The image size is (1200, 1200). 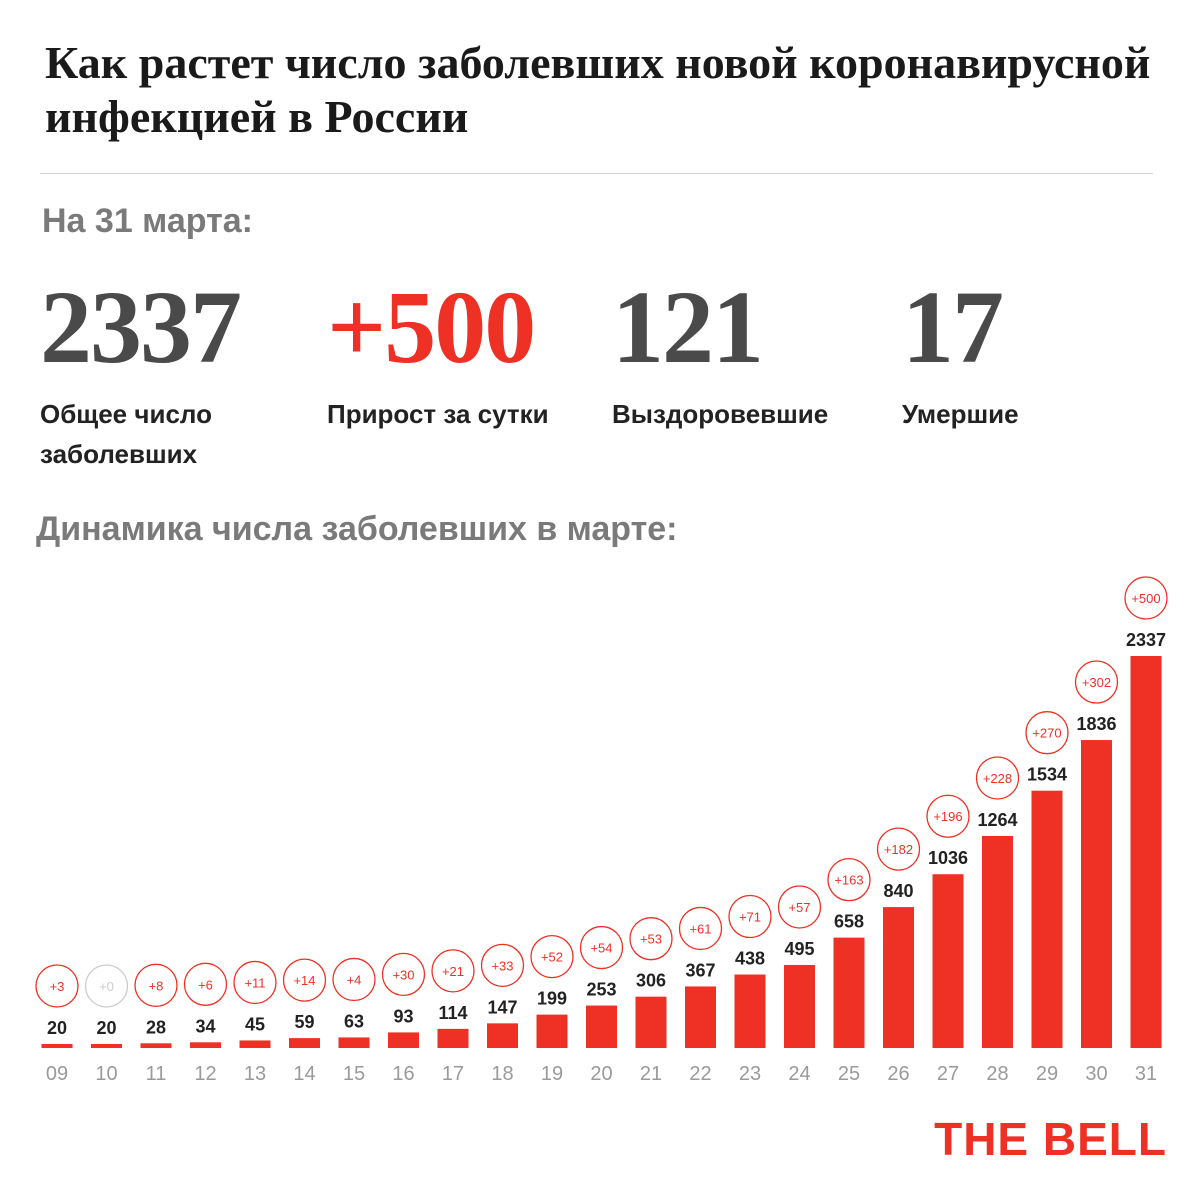 I want to click on value-label-10: 20, so click(x=106, y=1028).